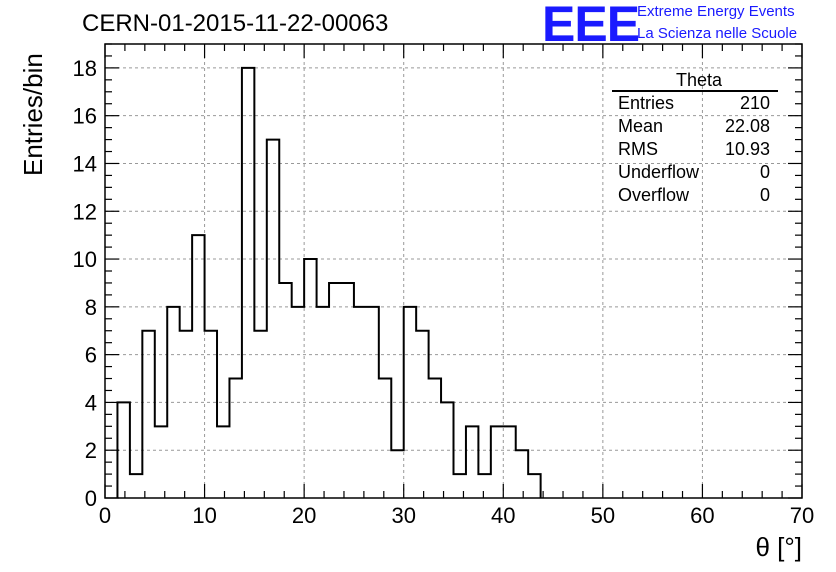  Describe the element at coordinates (641, 126) in the screenshot. I see `stats-label: Mean` at that location.